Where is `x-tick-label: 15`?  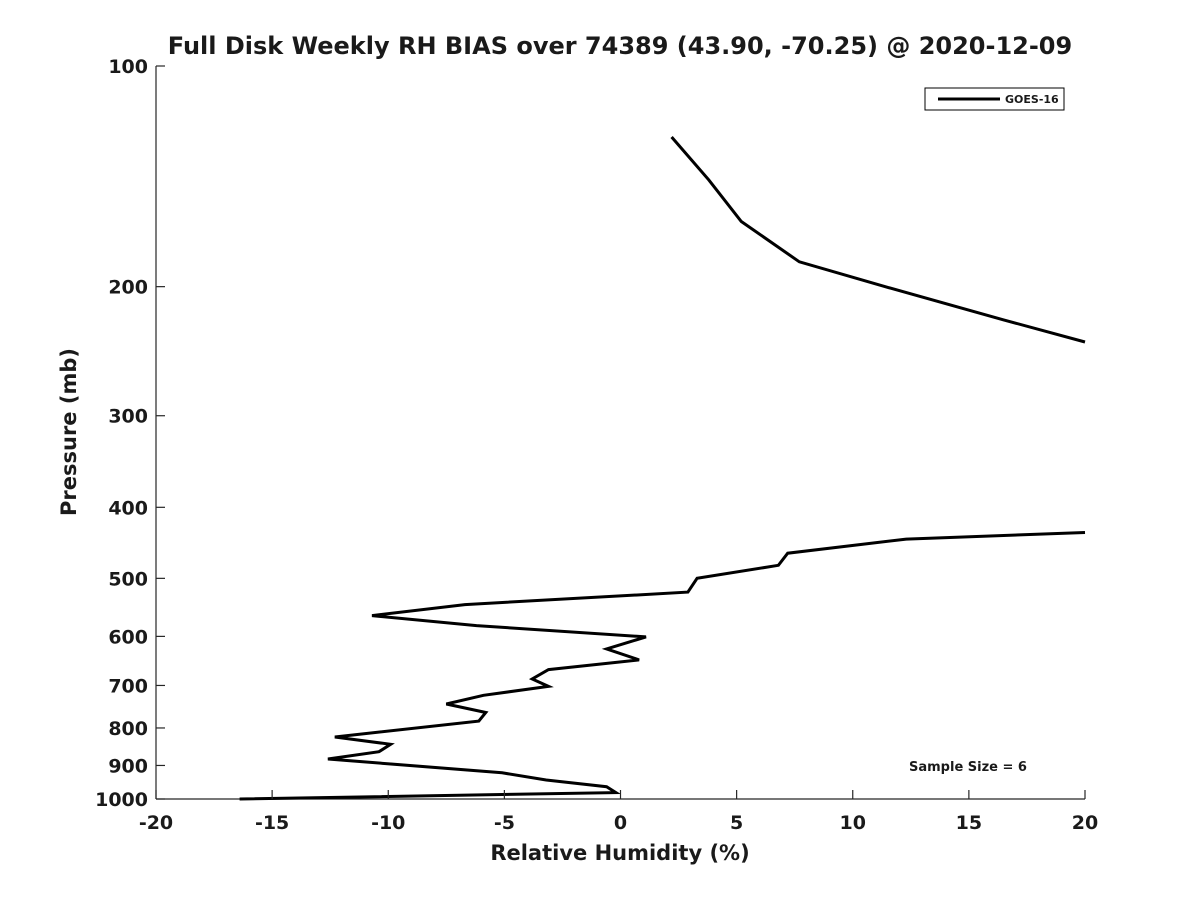 x-tick-label: 15 is located at coordinates (969, 823).